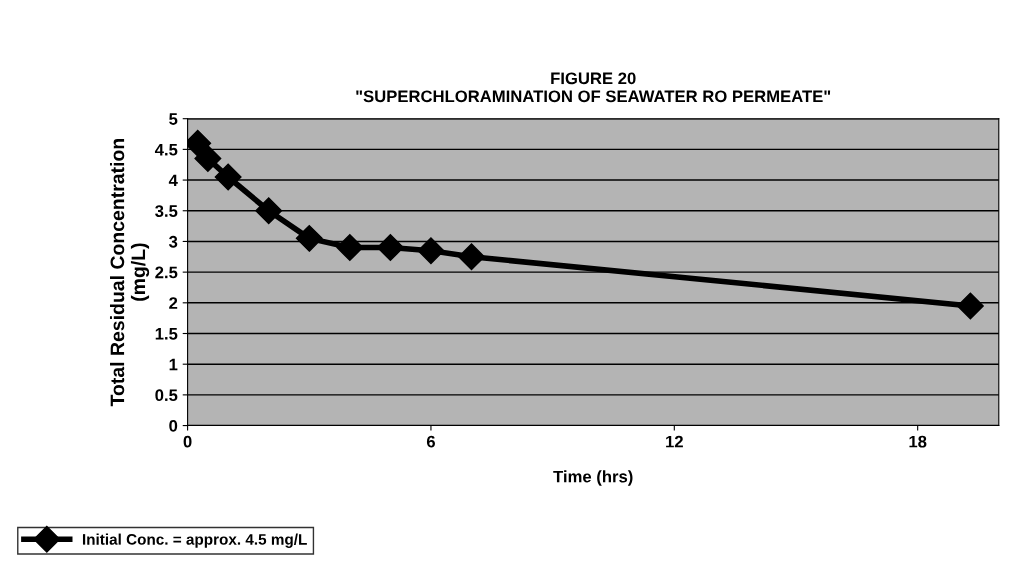  I want to click on y-tick-label: 4, so click(173, 180).